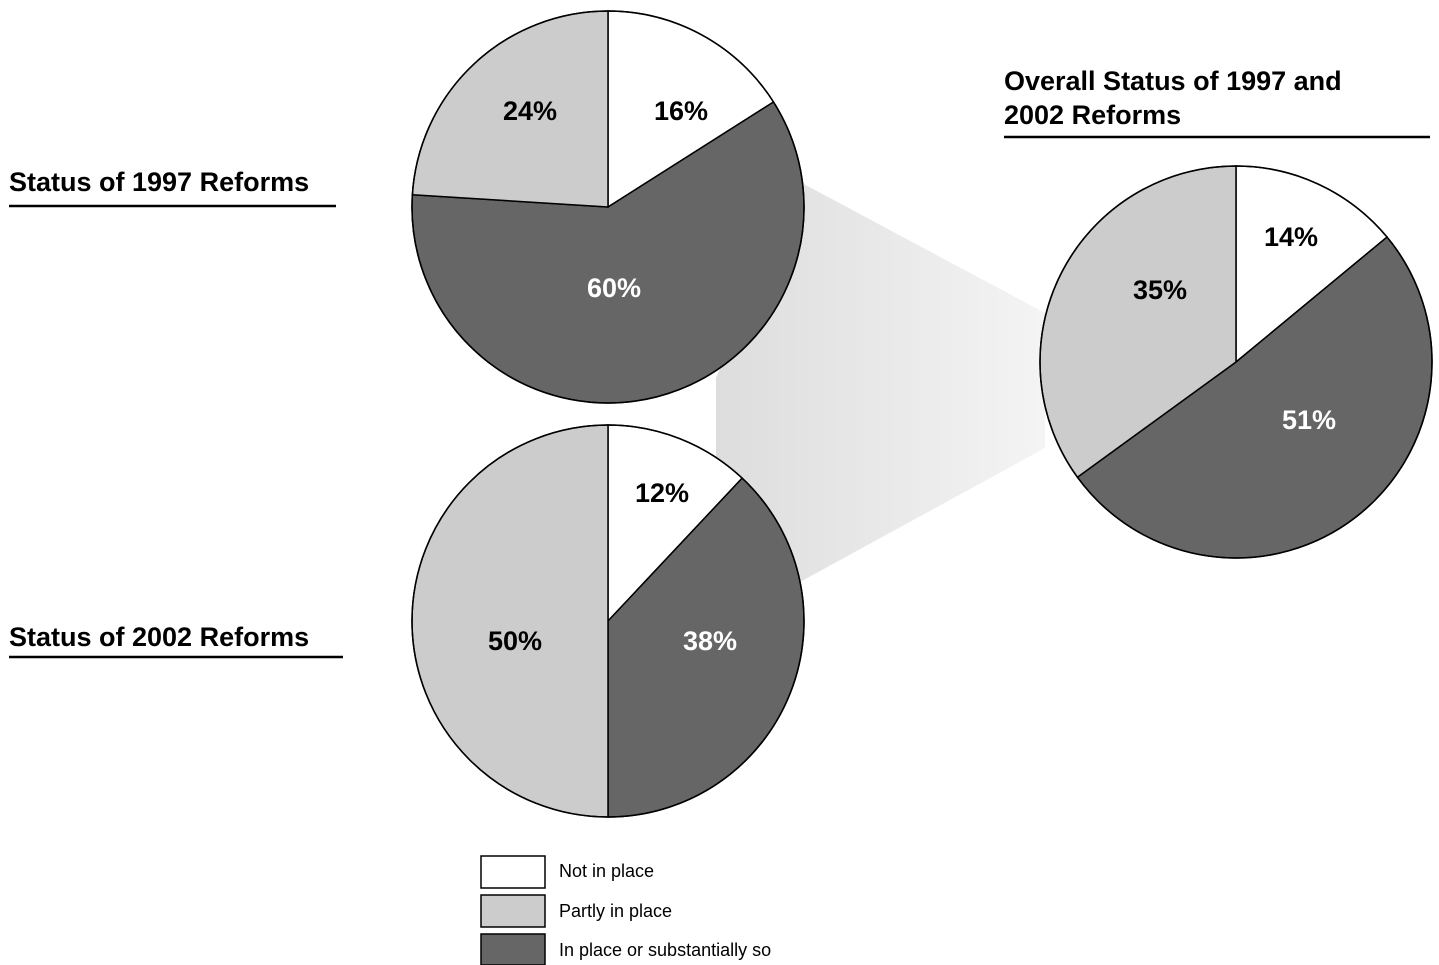  I want to click on pie-2002-label-in-place: 38%, so click(710, 641).